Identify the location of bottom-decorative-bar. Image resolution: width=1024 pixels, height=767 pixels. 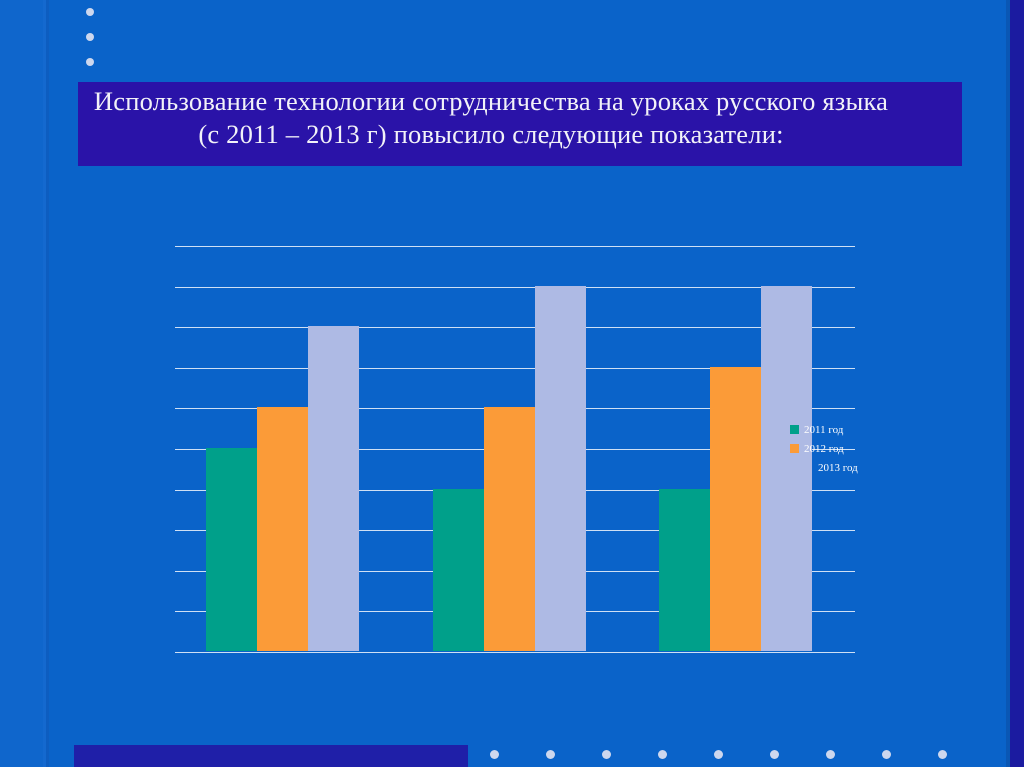
(271, 756).